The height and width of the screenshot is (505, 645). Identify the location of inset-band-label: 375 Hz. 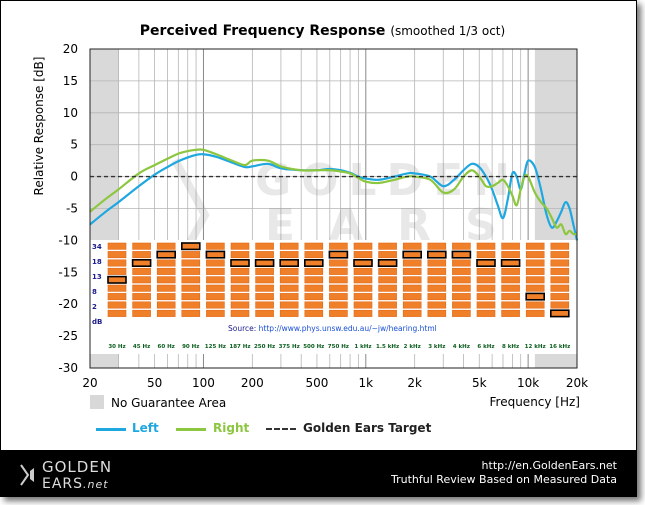
(289, 347).